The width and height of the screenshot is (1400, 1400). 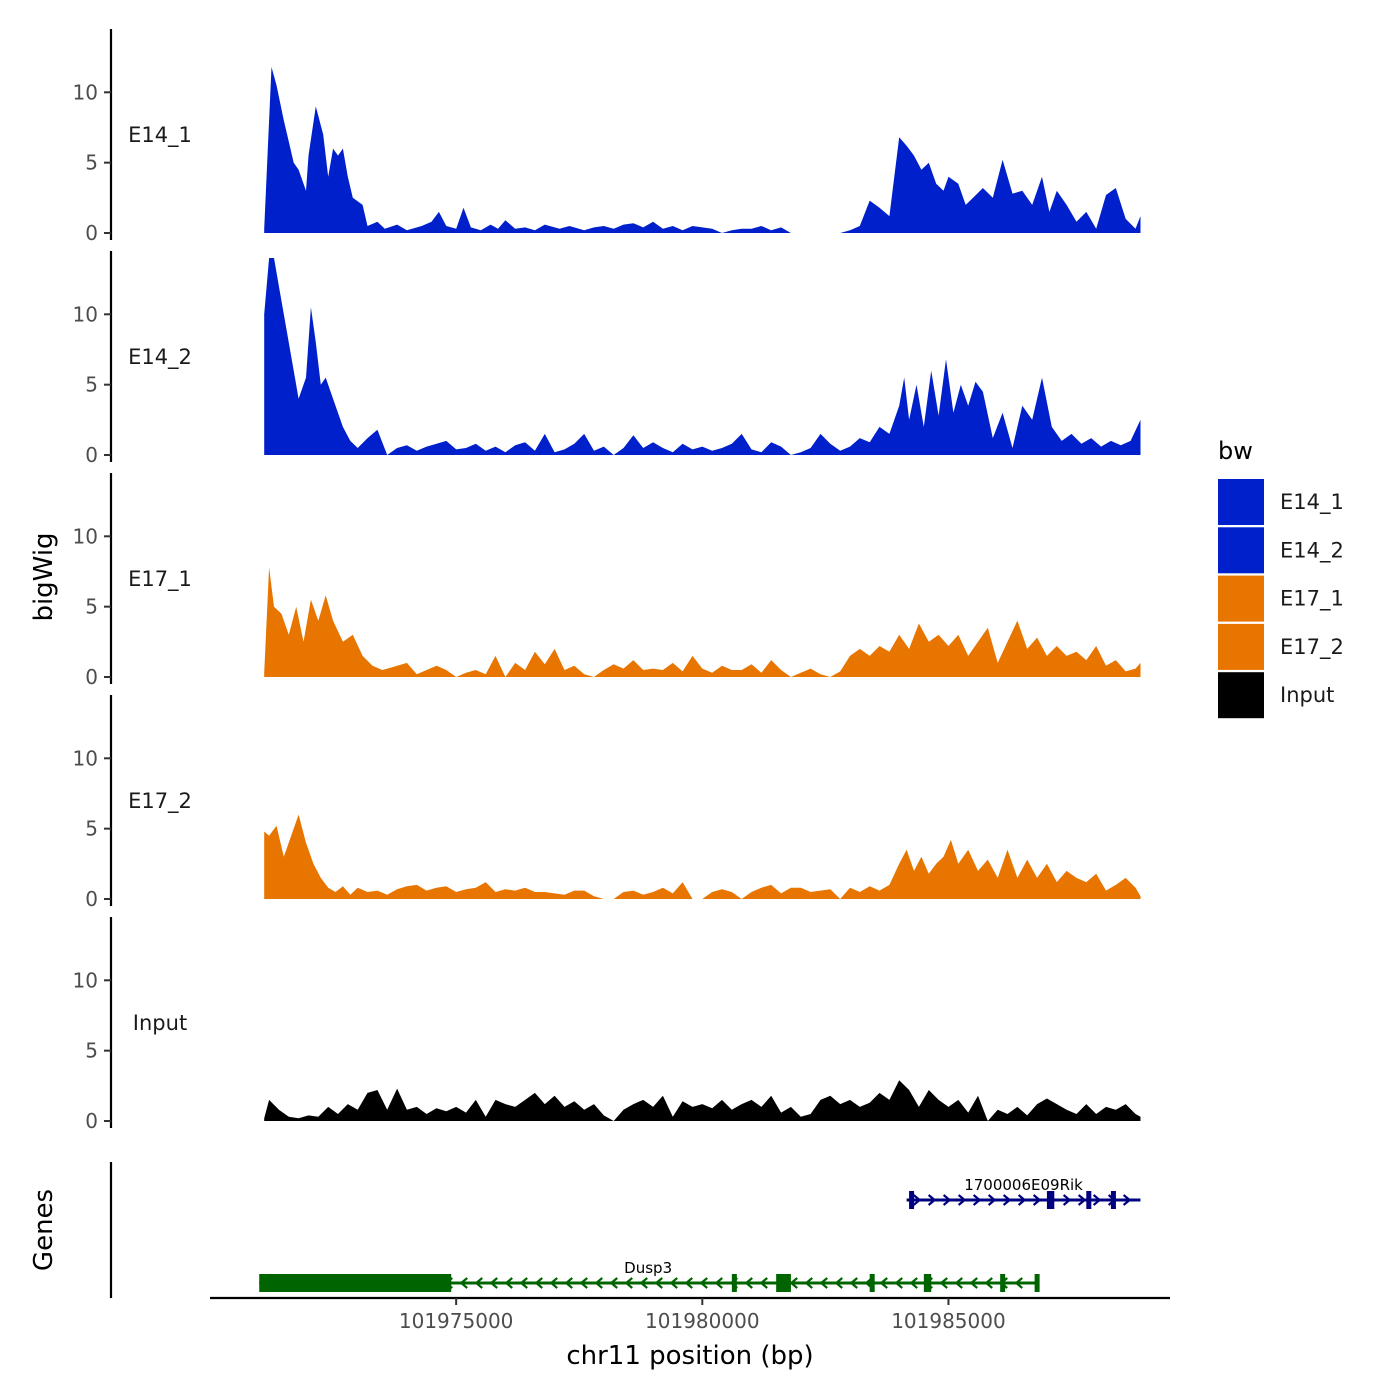 I want to click on track-label: E14_1, so click(x=160, y=135).